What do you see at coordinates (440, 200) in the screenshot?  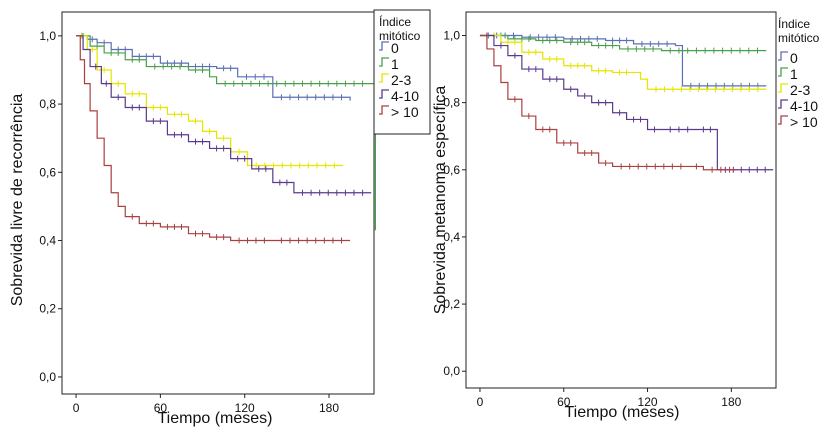 I see `y-axis-title: Sobrevida metanoma específica` at bounding box center [440, 200].